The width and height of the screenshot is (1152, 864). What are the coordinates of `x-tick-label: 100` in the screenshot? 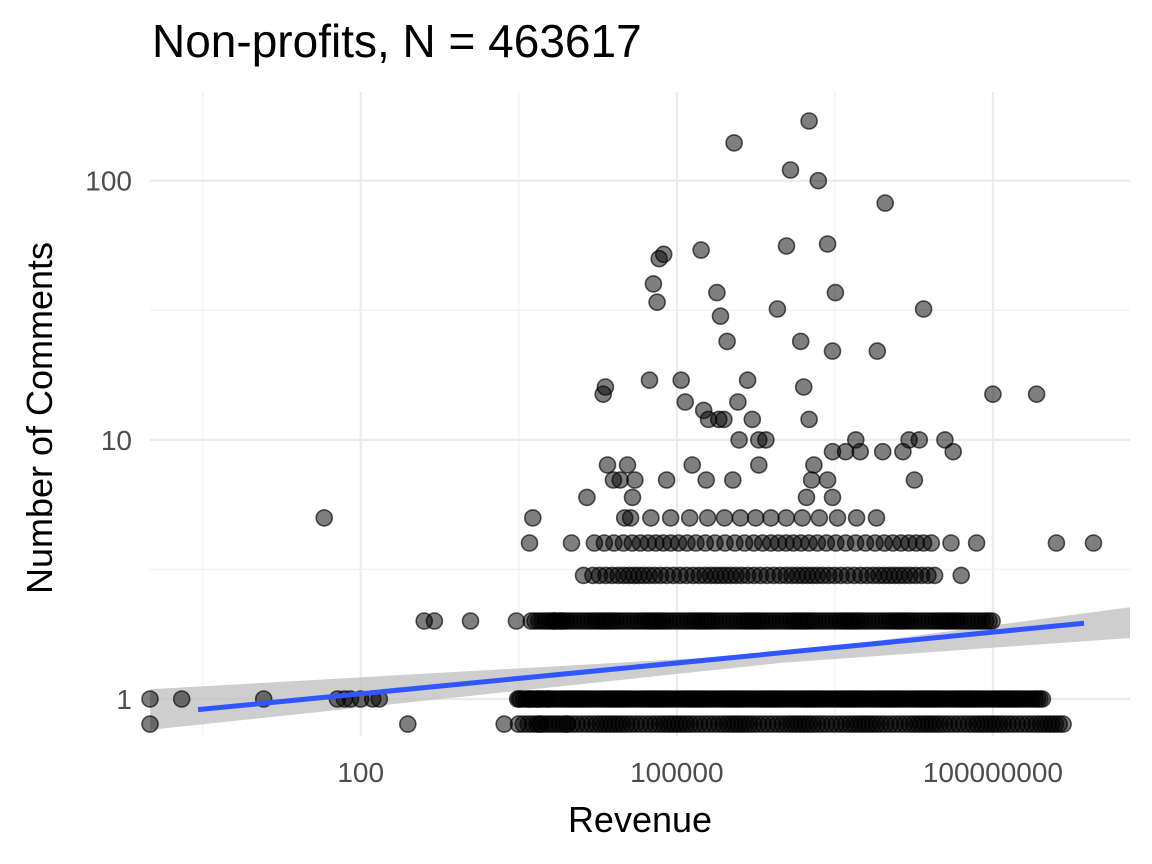 It's located at (360, 772).